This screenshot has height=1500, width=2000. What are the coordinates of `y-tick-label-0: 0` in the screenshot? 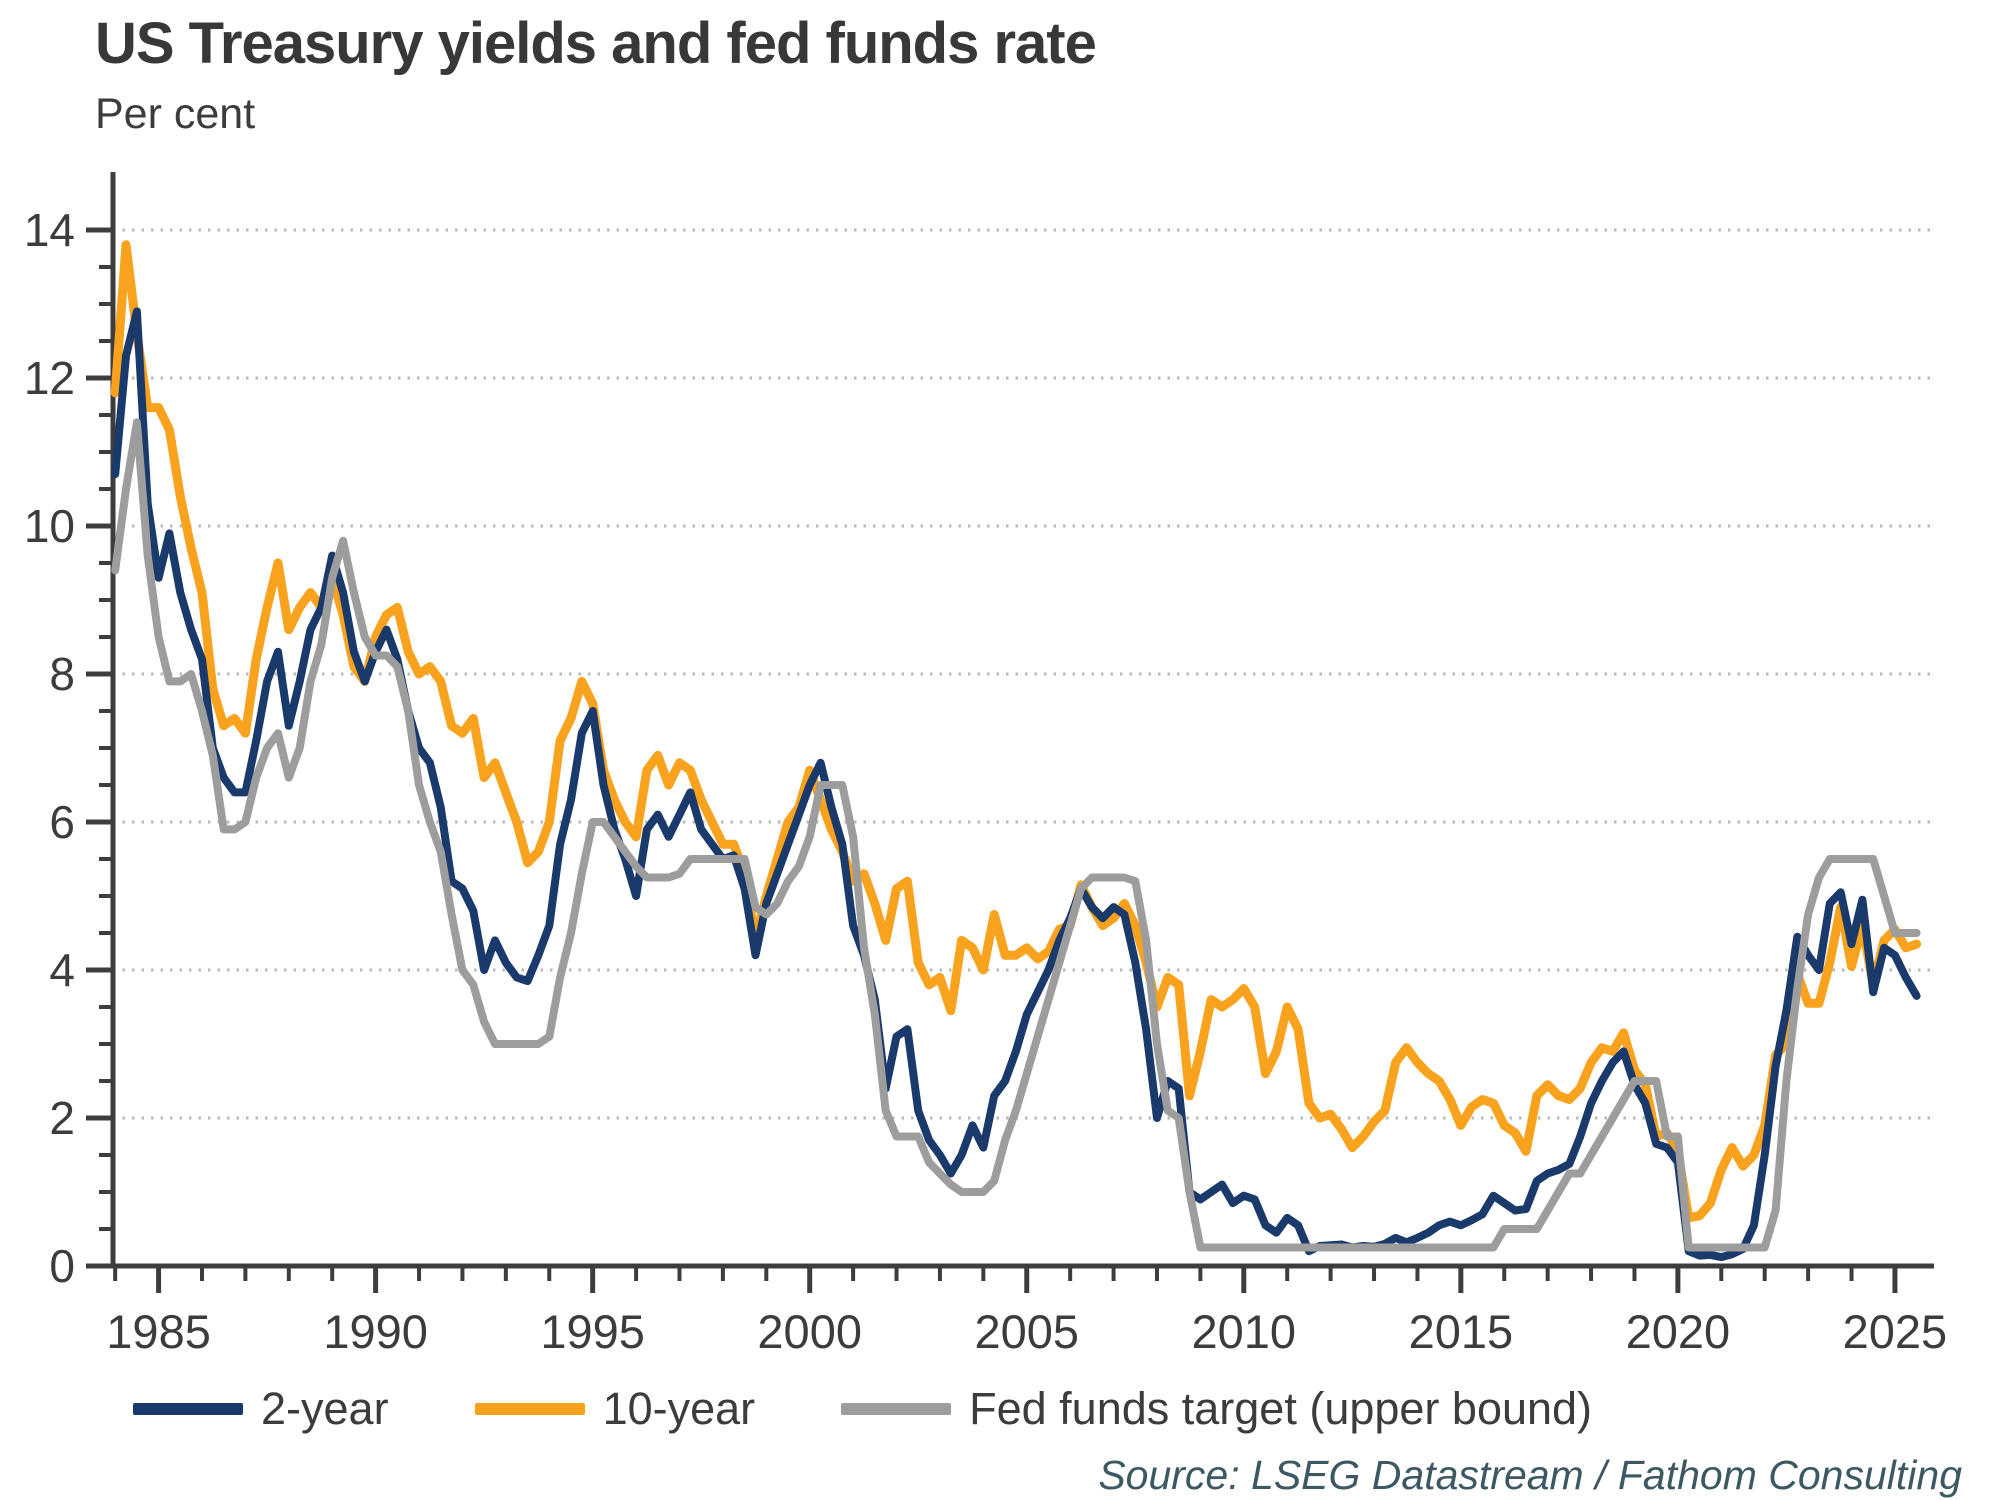 It's located at (62, 1266).